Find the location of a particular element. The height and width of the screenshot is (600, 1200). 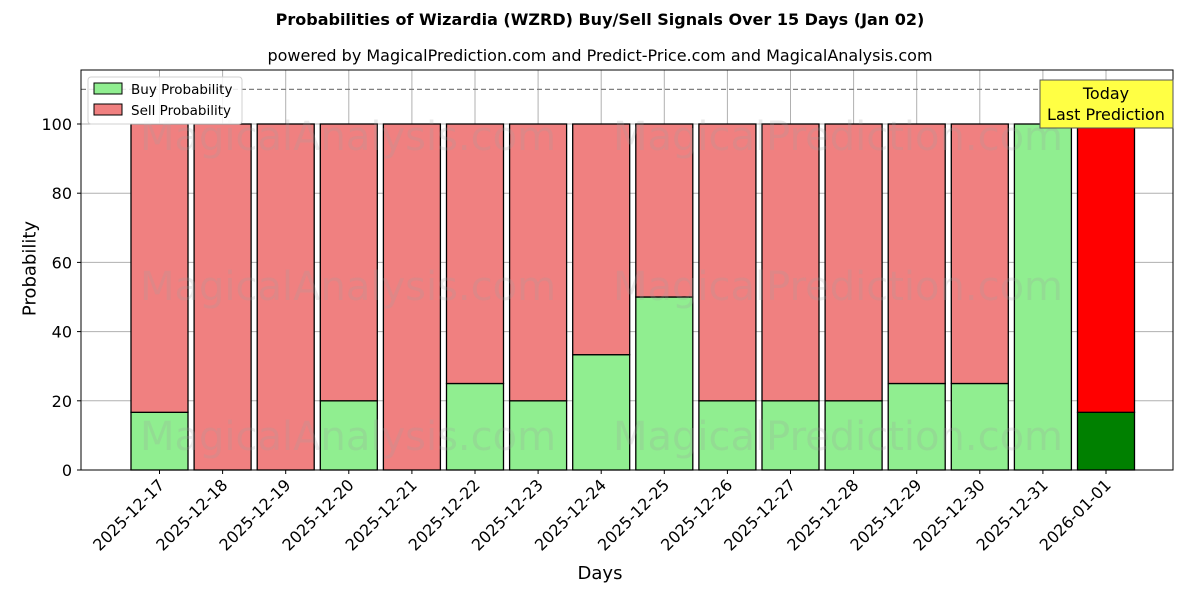

annotation-box is located at coordinates (1106, 104).